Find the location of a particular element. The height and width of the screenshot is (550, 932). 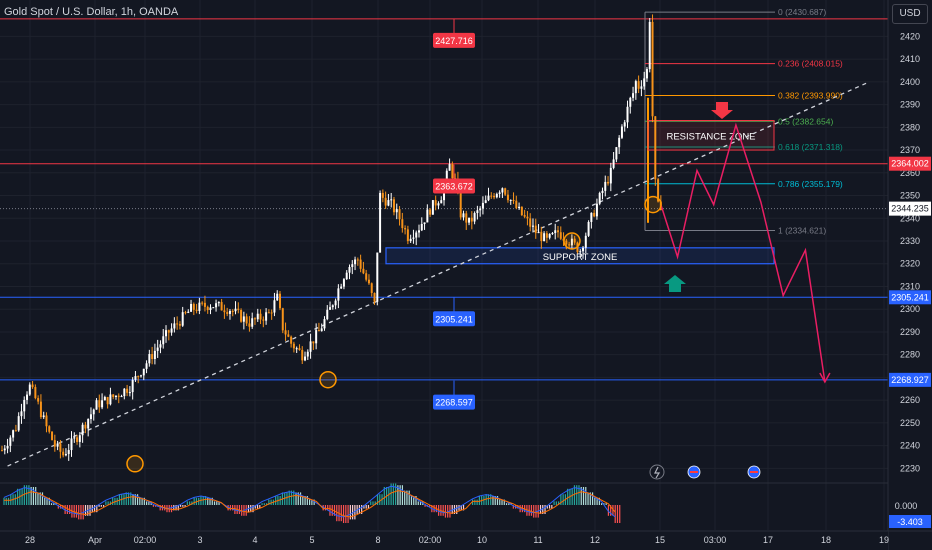

x-tick-label: 4 is located at coordinates (254, 540).